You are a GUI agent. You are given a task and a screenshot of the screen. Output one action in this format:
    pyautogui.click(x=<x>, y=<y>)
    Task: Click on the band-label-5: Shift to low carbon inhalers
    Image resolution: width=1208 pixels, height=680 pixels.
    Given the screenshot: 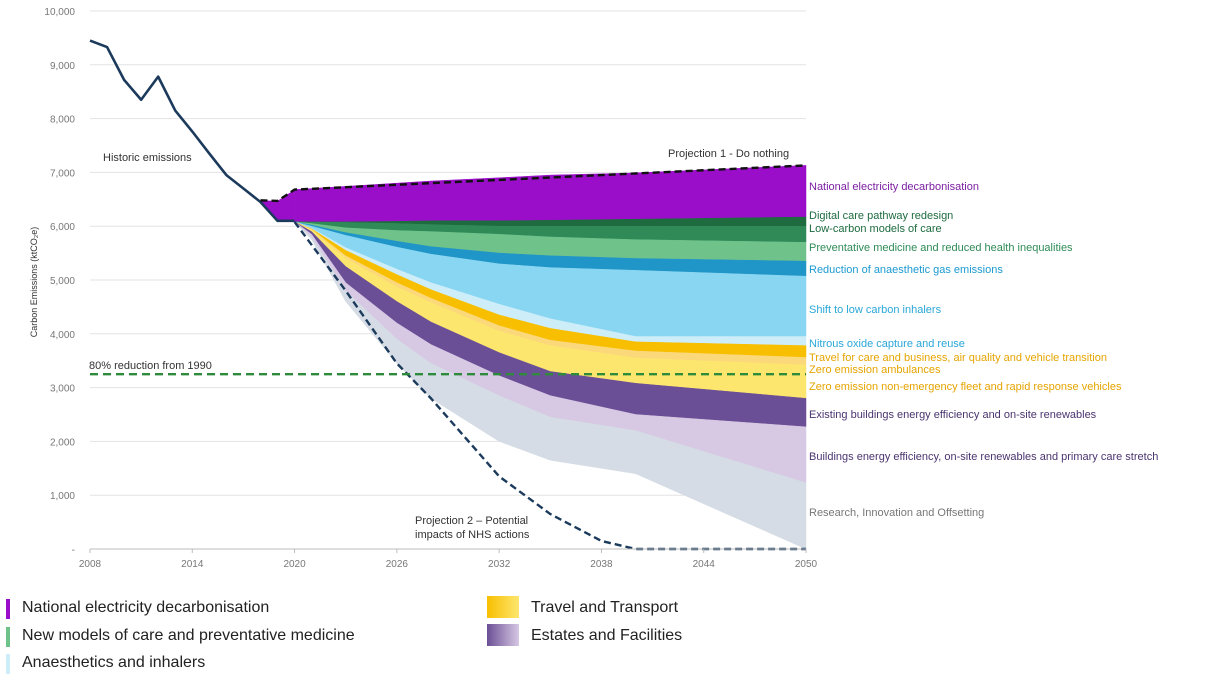 What is the action you would take?
    pyautogui.click(x=875, y=310)
    